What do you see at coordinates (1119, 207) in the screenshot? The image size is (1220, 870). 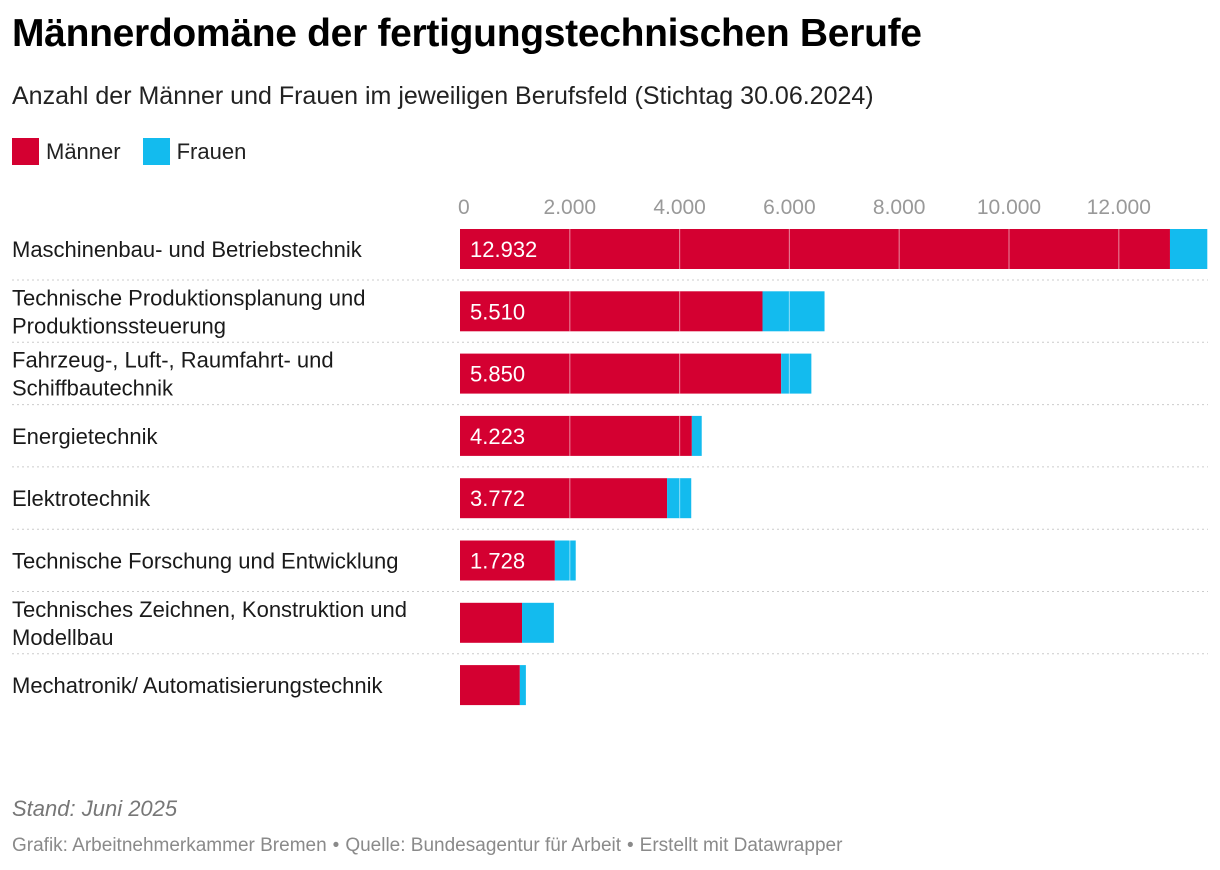 I see `x-tick-label: 12.000` at bounding box center [1119, 207].